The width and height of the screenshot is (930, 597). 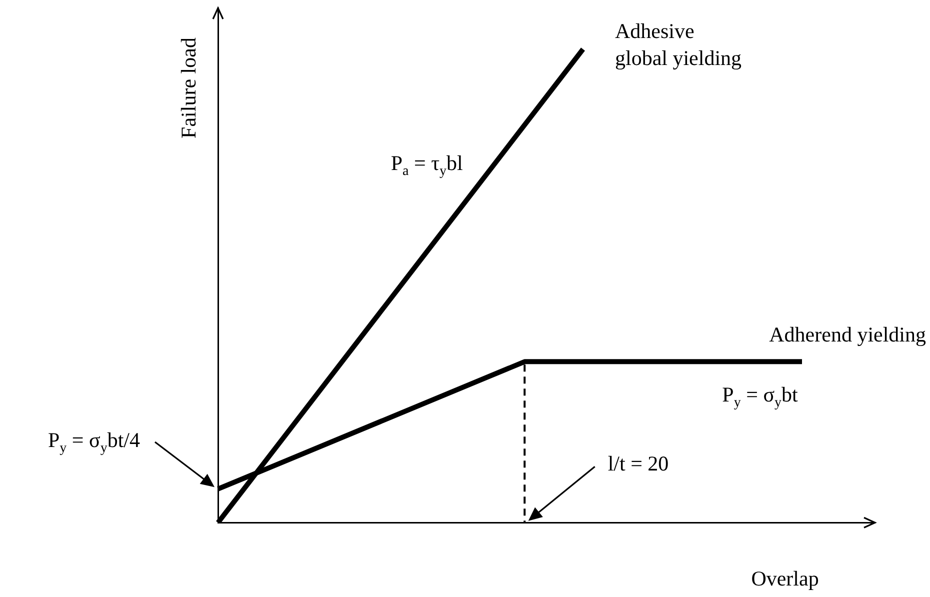 I want to click on annotation: Adhesive global yielding, so click(x=678, y=44).